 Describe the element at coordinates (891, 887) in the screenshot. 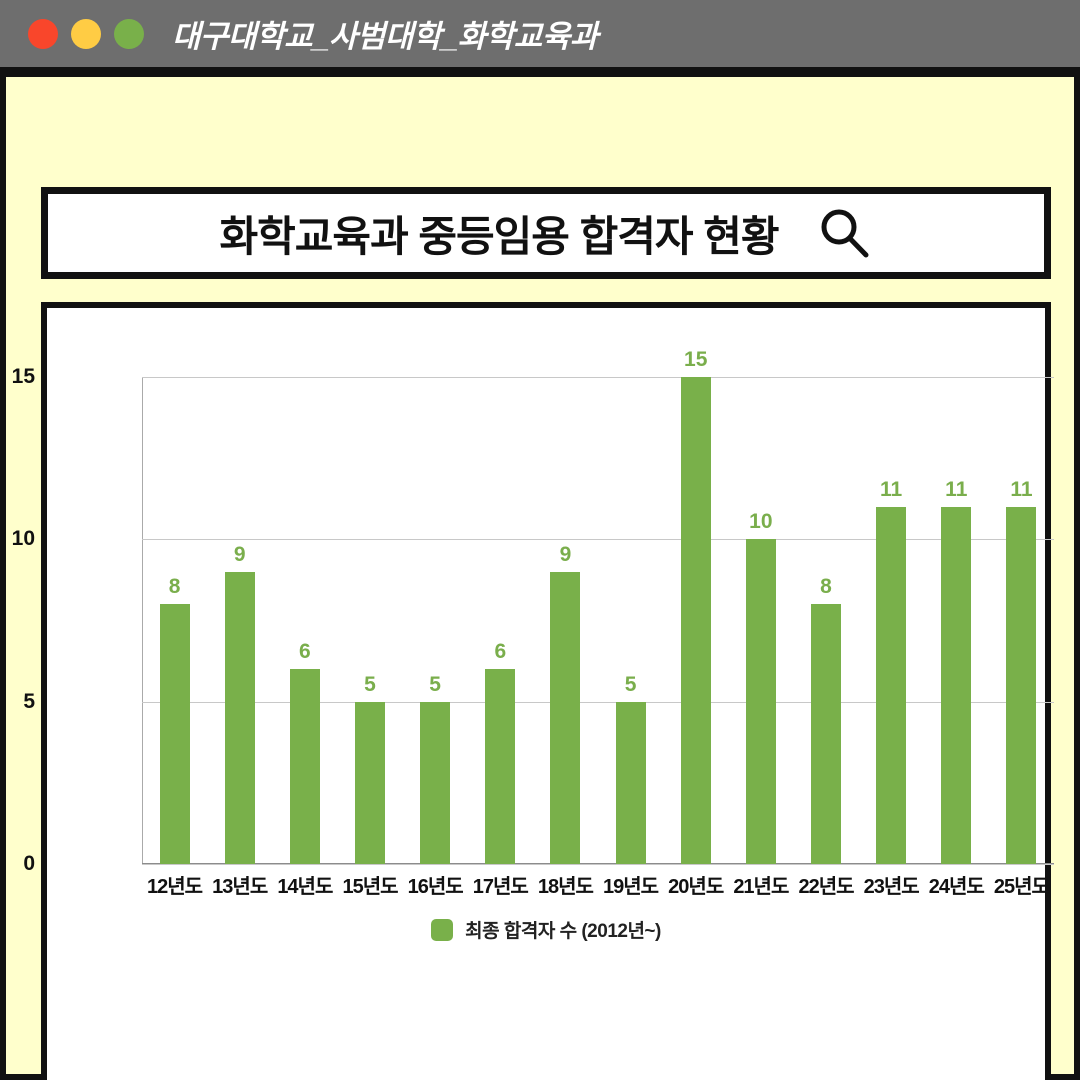

I see `x-tick-23년도: 23년도` at that location.